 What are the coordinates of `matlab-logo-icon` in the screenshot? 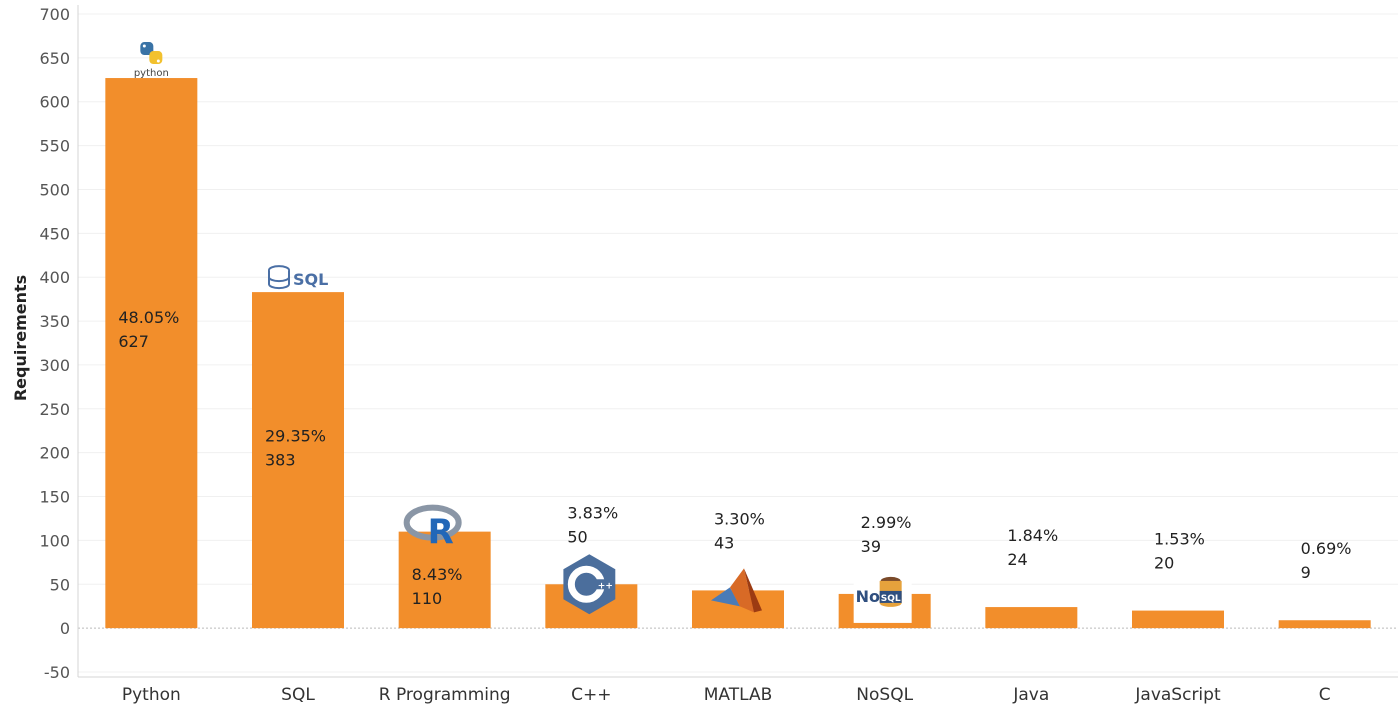 It's located at (736, 590).